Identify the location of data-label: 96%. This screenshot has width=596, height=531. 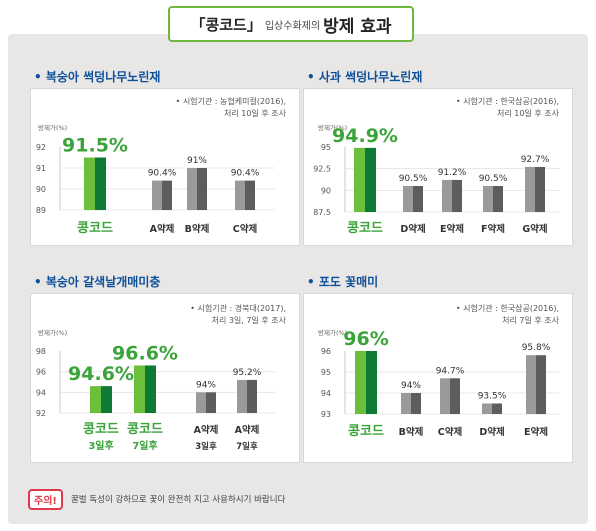
(365, 339).